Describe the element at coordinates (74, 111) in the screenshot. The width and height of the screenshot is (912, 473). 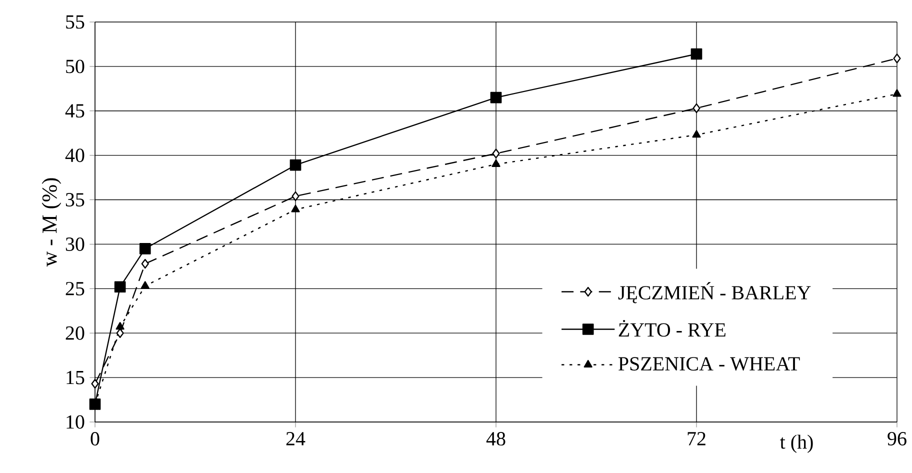
I see `y-tick-label: 45` at that location.